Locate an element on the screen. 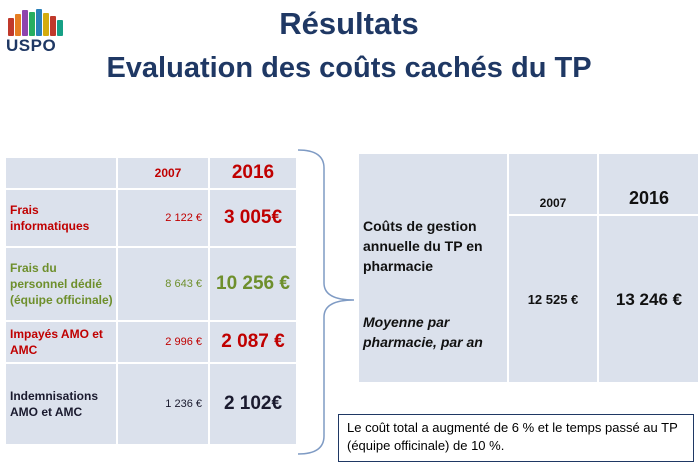  table-row: Indemnisations AMO et AMC 1 236 € 2 102€ is located at coordinates (151, 404).